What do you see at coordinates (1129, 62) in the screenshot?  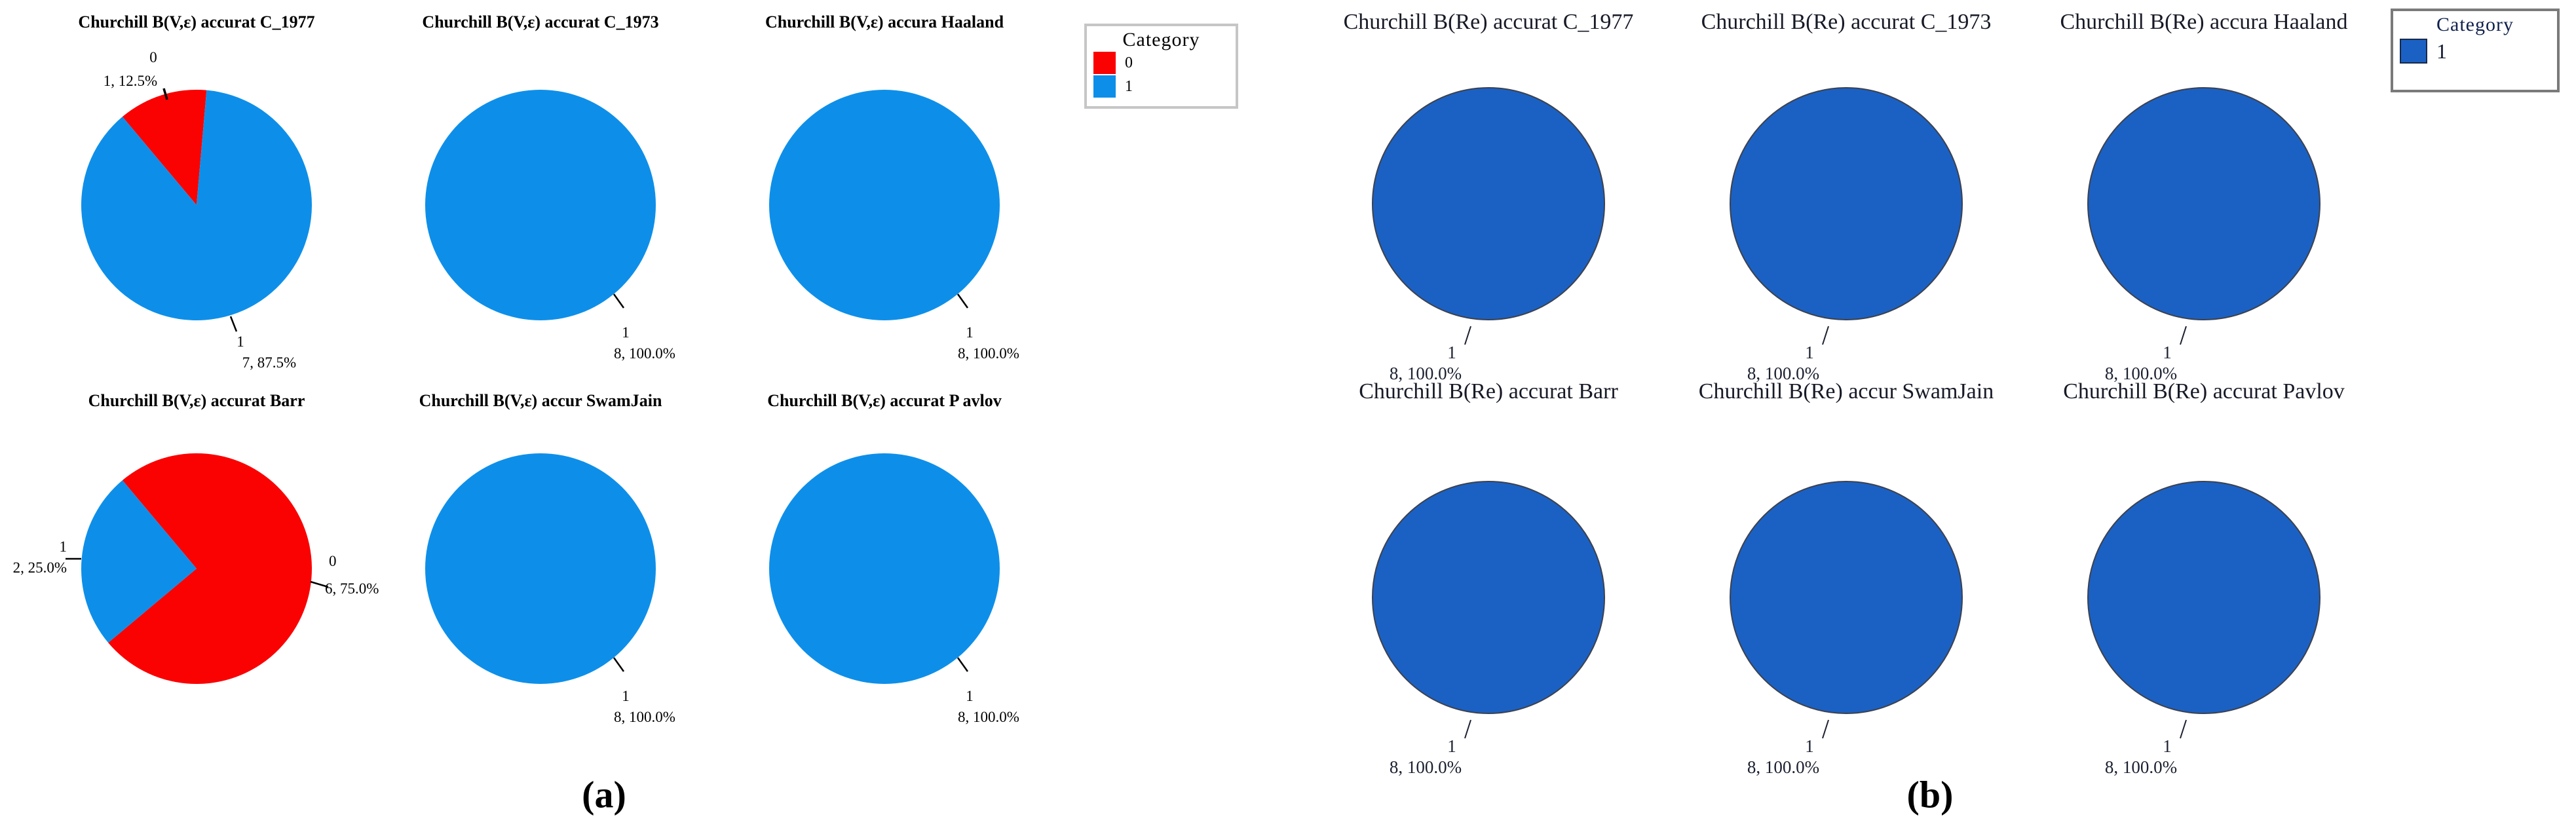 I see `legend-item-label: 0` at bounding box center [1129, 62].